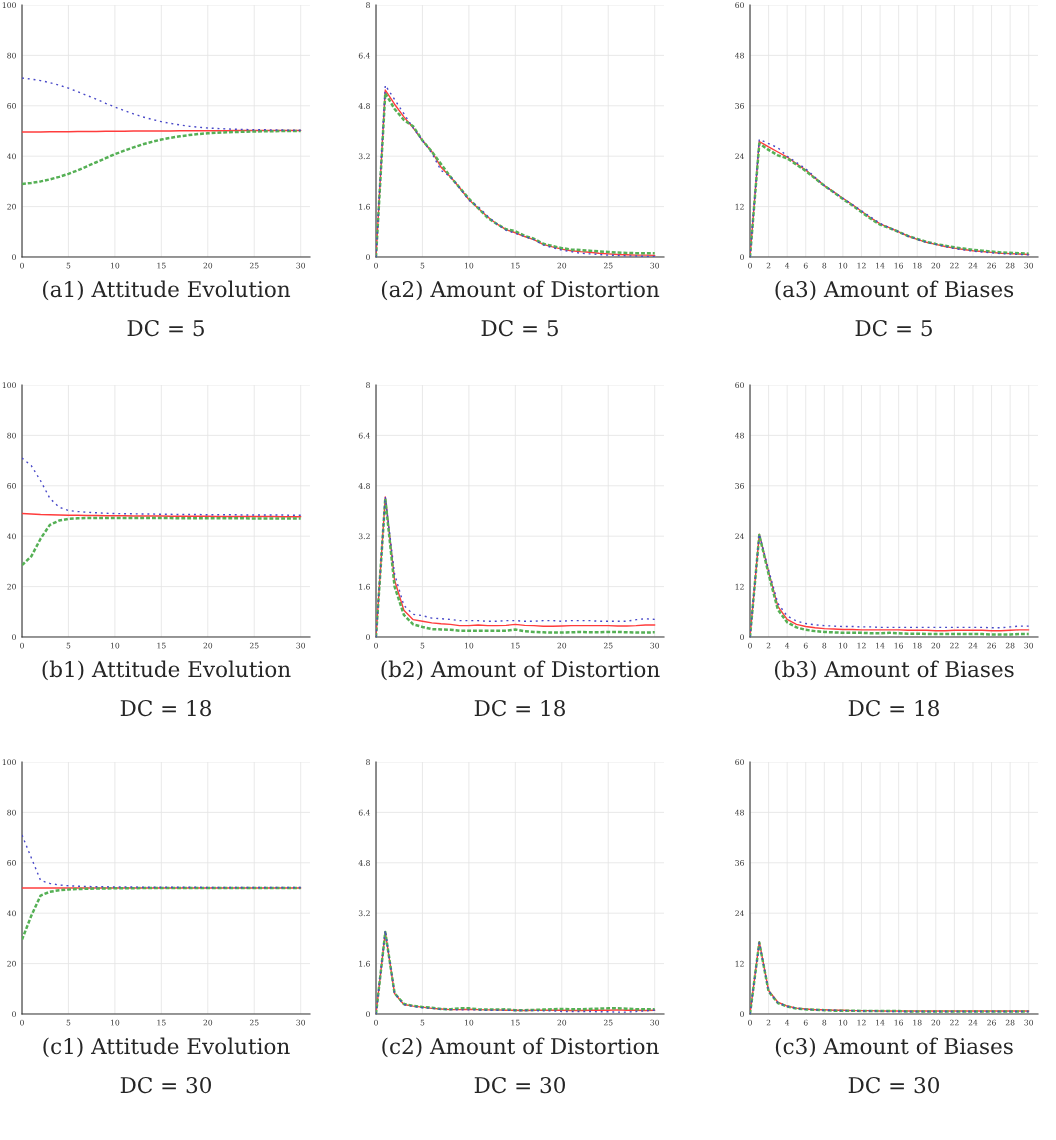 Image resolution: width=1056 pixels, height=1140 pixels. What do you see at coordinates (167, 290) in the screenshot?
I see `text: (a1) Attitude Evolution` at bounding box center [167, 290].